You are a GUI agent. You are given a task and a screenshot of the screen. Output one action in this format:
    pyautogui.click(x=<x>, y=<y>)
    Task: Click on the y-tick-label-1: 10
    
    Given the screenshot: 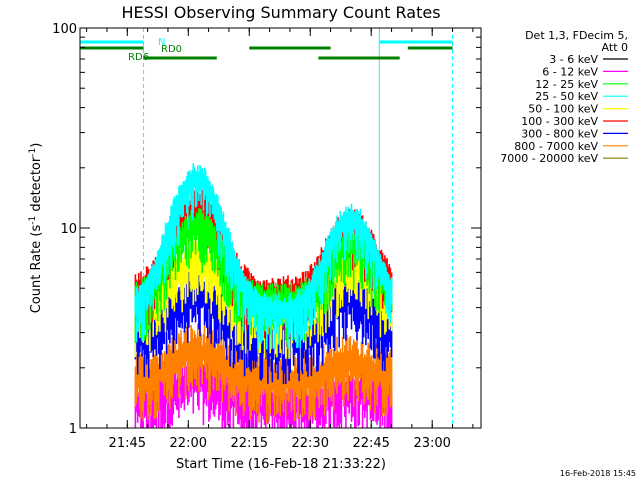 What is the action you would take?
    pyautogui.click(x=68, y=229)
    